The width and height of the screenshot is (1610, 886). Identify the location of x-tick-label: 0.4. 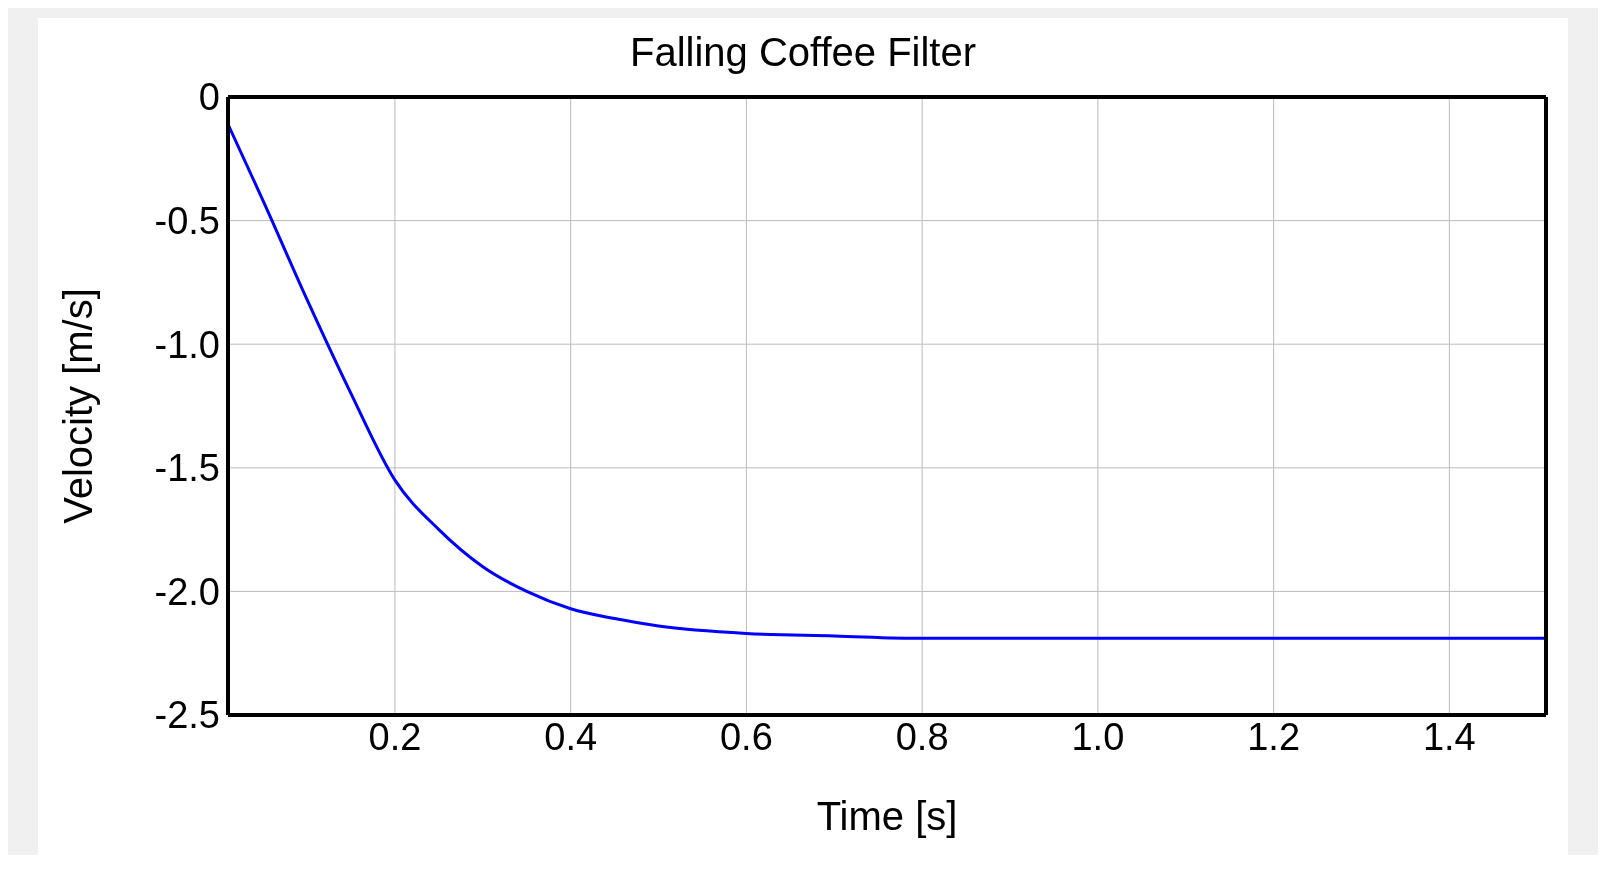
(571, 736).